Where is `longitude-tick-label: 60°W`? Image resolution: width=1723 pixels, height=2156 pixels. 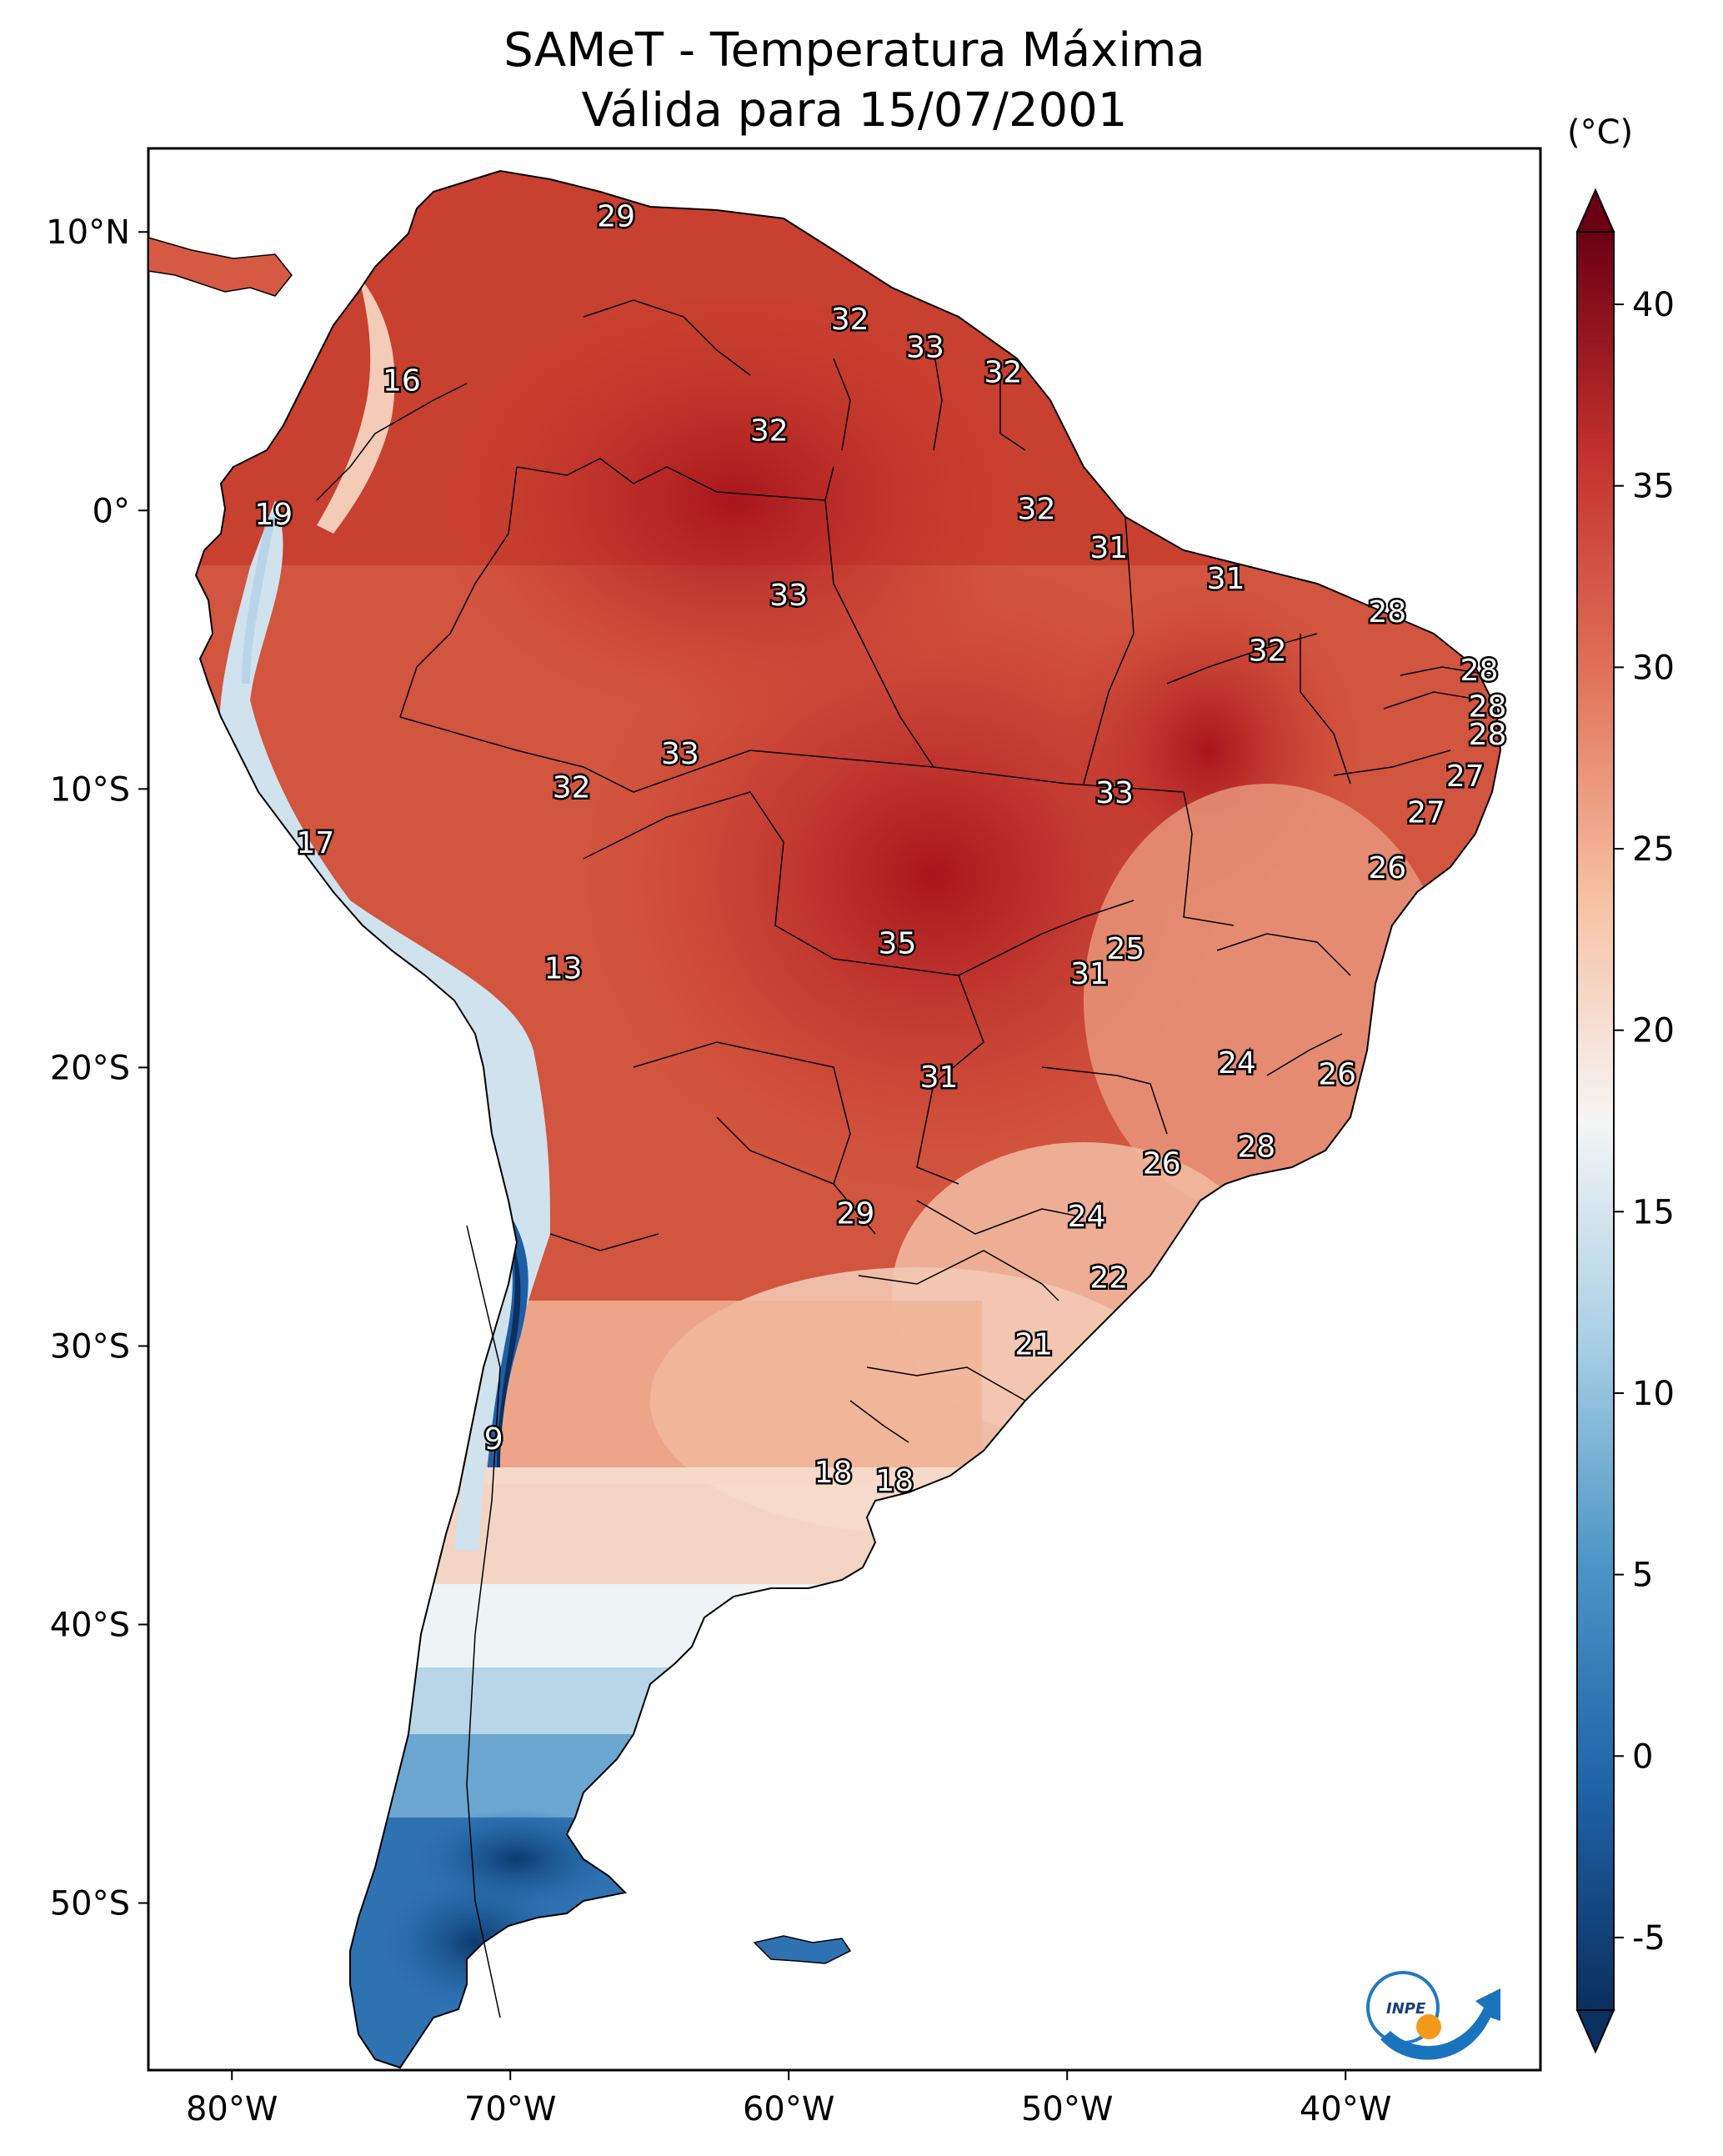
longitude-tick-label: 60°W is located at coordinates (789, 2109).